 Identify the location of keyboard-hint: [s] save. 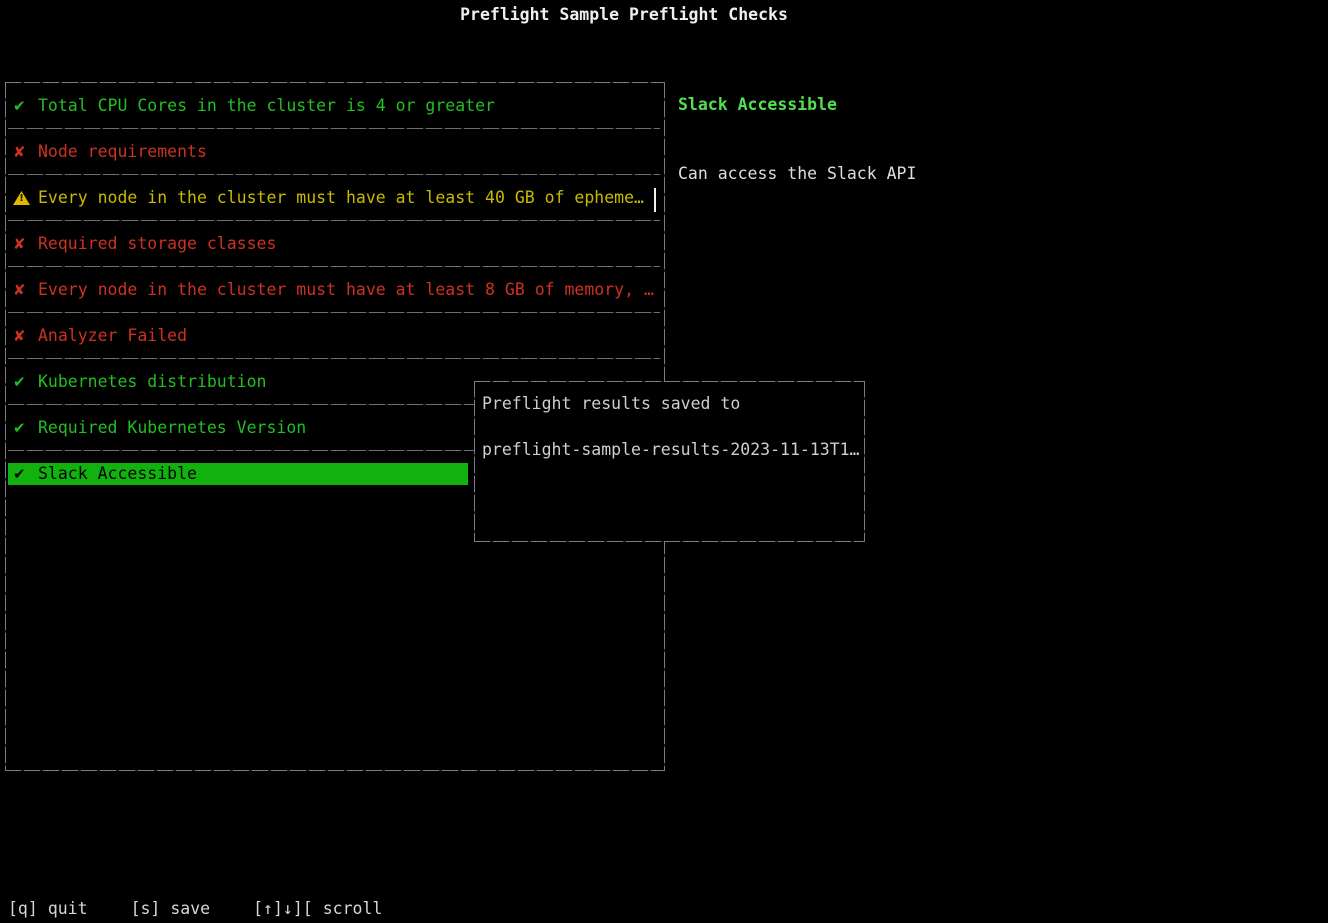
(171, 909).